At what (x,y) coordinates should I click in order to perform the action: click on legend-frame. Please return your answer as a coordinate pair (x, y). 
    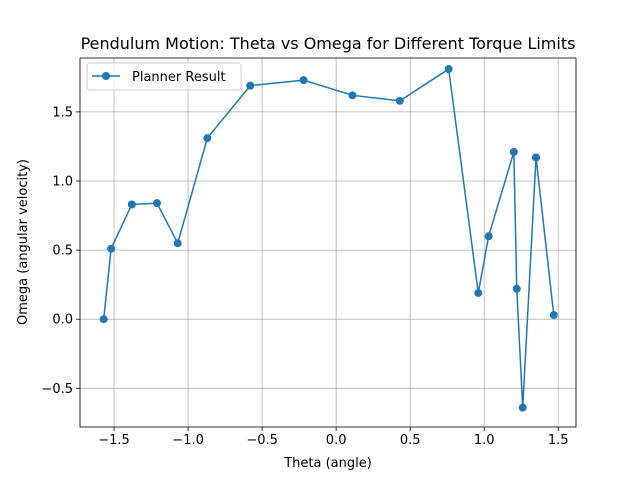
    Looking at the image, I should click on (164, 76).